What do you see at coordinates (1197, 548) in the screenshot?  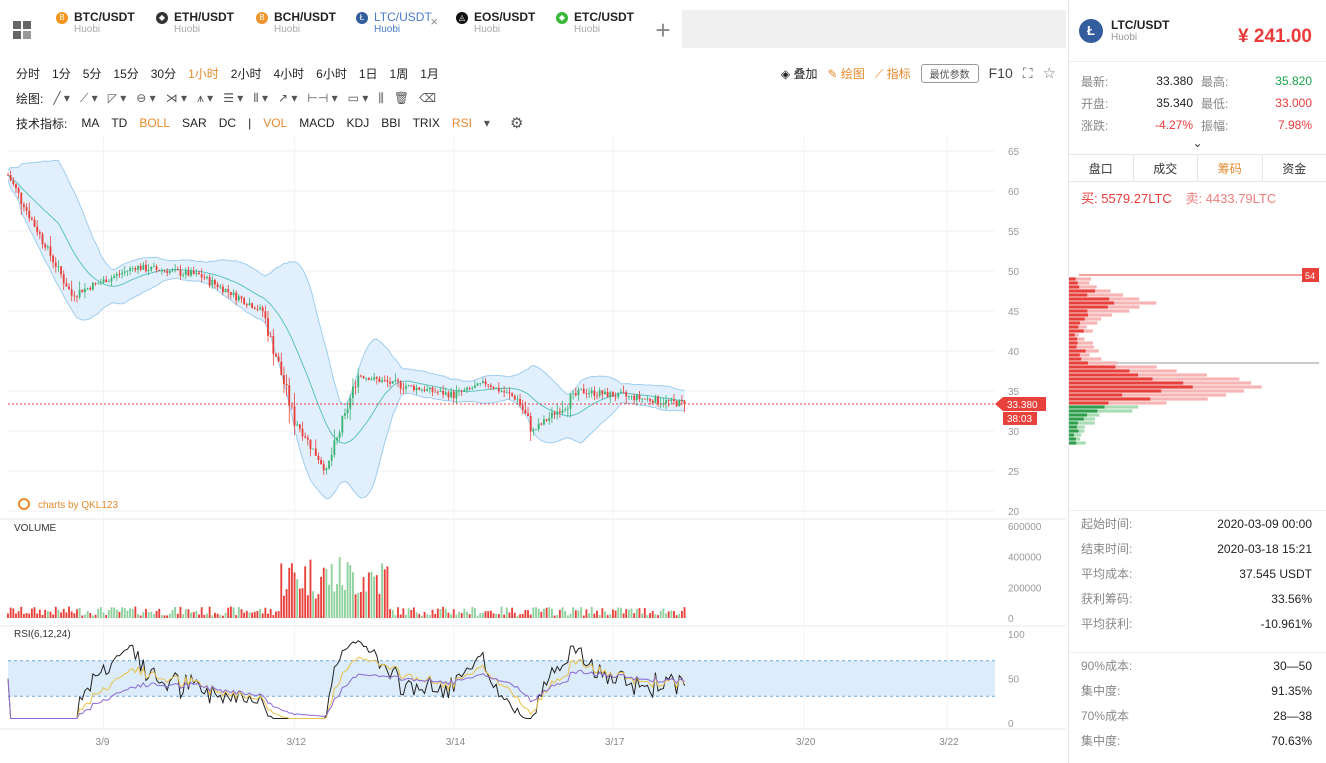 I see `info-row: 结束时间: 2020-03-18 15:21` at bounding box center [1197, 548].